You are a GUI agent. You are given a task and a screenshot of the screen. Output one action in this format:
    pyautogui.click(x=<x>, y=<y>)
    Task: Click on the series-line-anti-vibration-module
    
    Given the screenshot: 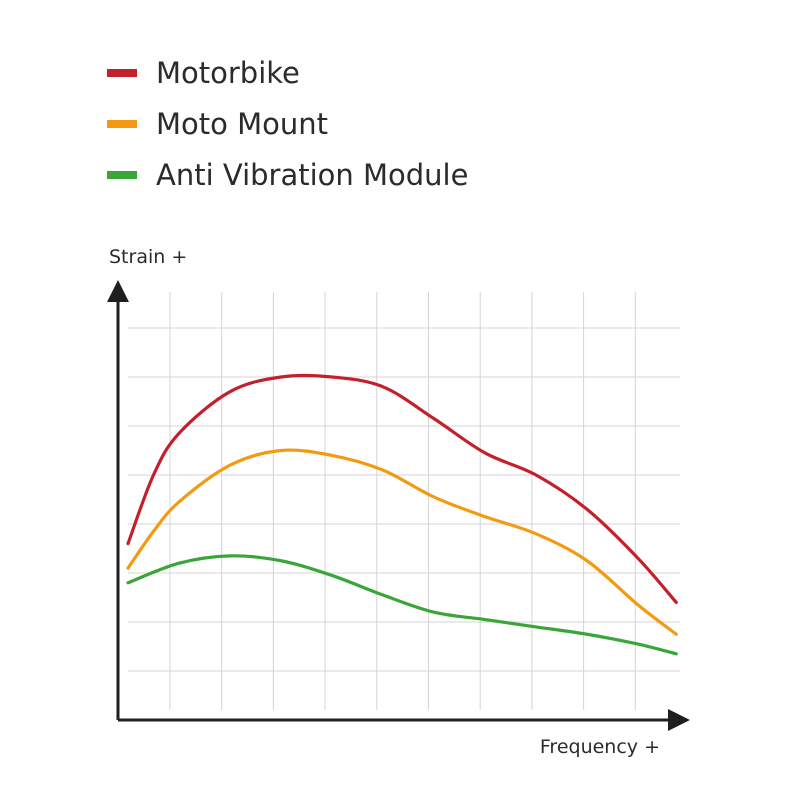 What is the action you would take?
    pyautogui.click(x=402, y=605)
    